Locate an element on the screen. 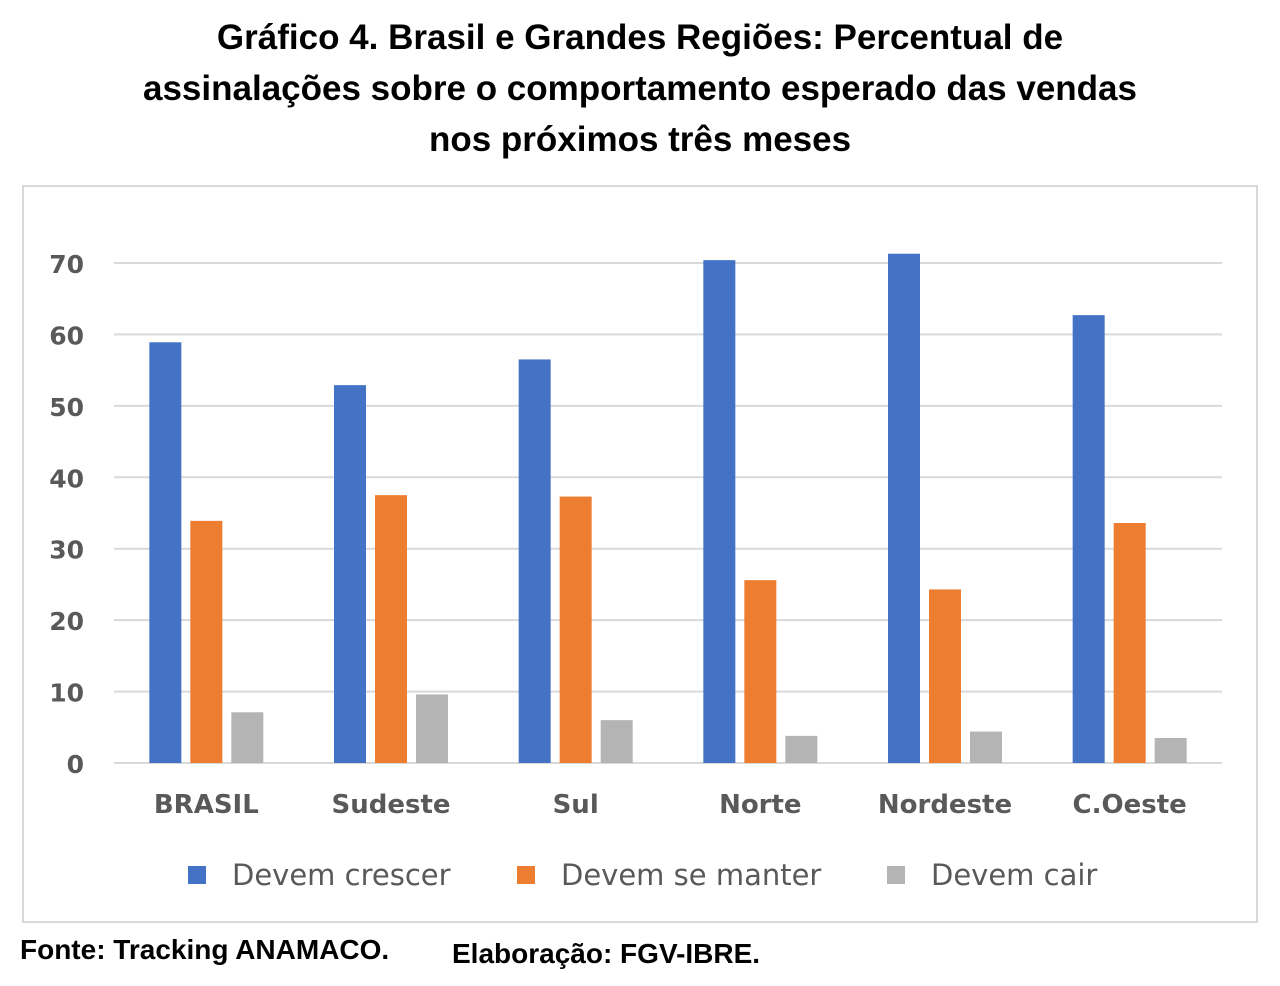 This screenshot has width=1280, height=986. legend-label: Devem cair is located at coordinates (1014, 875).